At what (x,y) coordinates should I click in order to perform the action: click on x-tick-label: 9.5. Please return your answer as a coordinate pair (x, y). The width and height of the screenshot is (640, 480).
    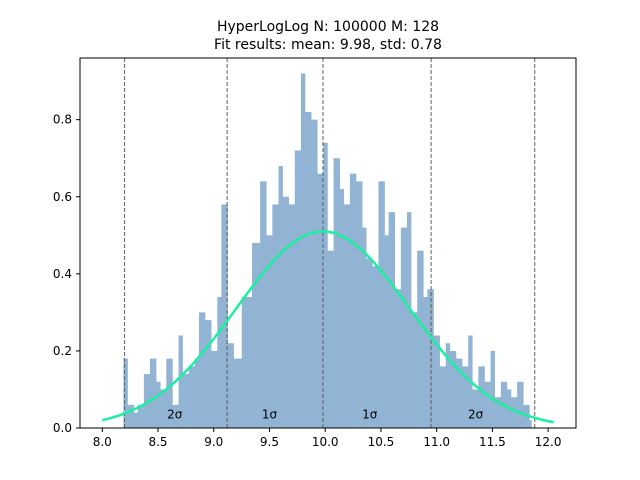
    Looking at the image, I should click on (269, 442).